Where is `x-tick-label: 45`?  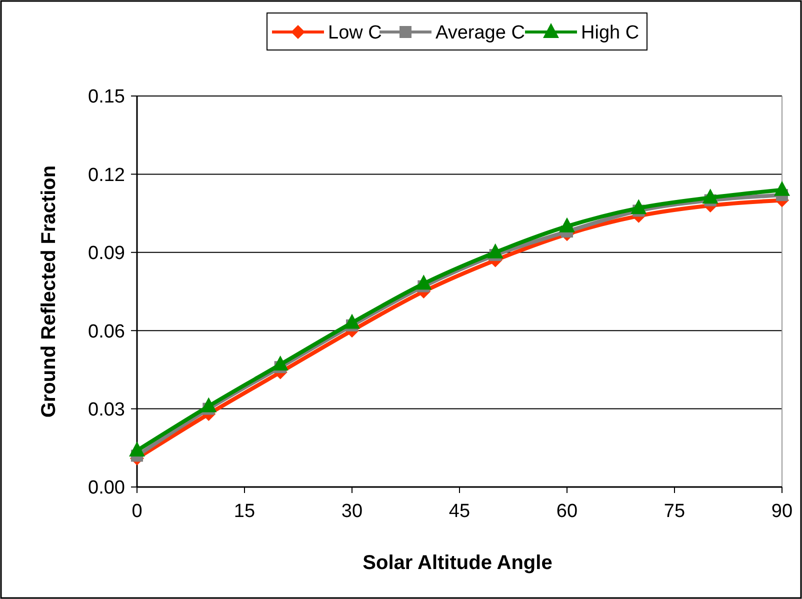 x-tick-label: 45 is located at coordinates (459, 511).